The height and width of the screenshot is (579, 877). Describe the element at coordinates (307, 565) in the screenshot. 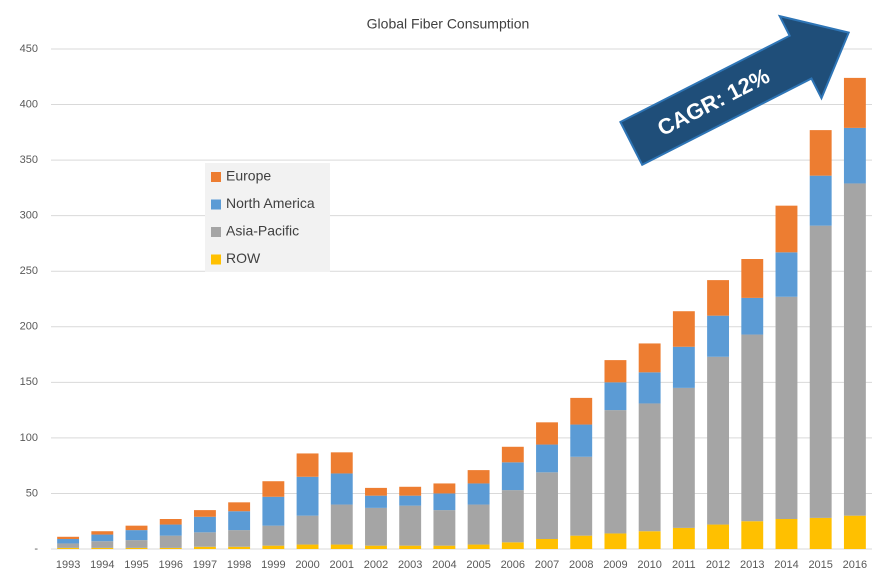

I see `x-tick-label: 2000` at that location.